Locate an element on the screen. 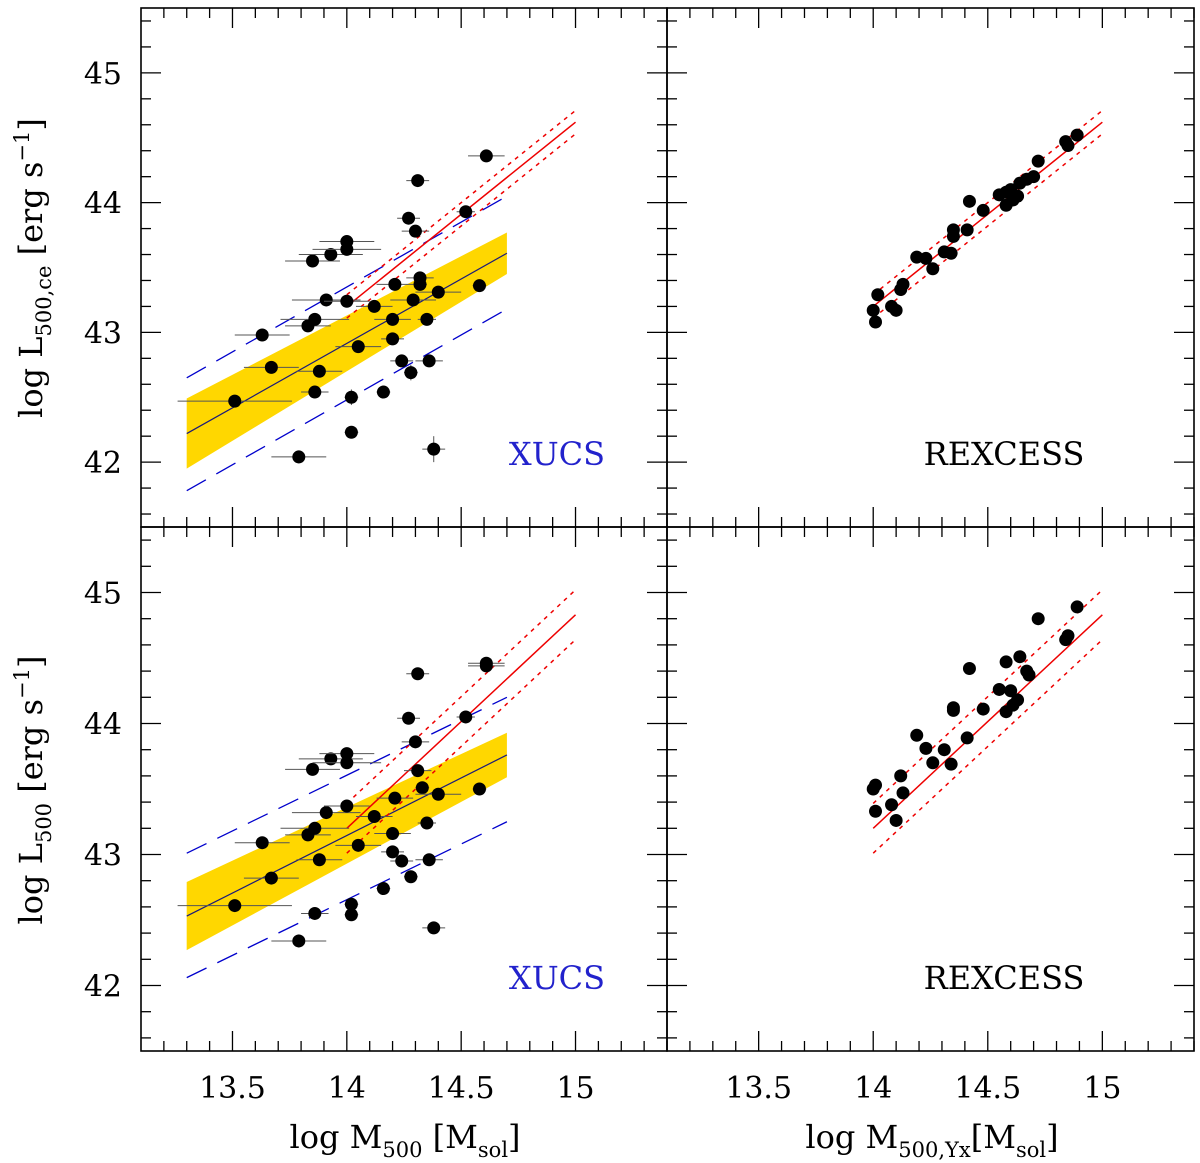 The height and width of the screenshot is (1163, 1200). scatter-upper-dashed-line is located at coordinates (347, 287).